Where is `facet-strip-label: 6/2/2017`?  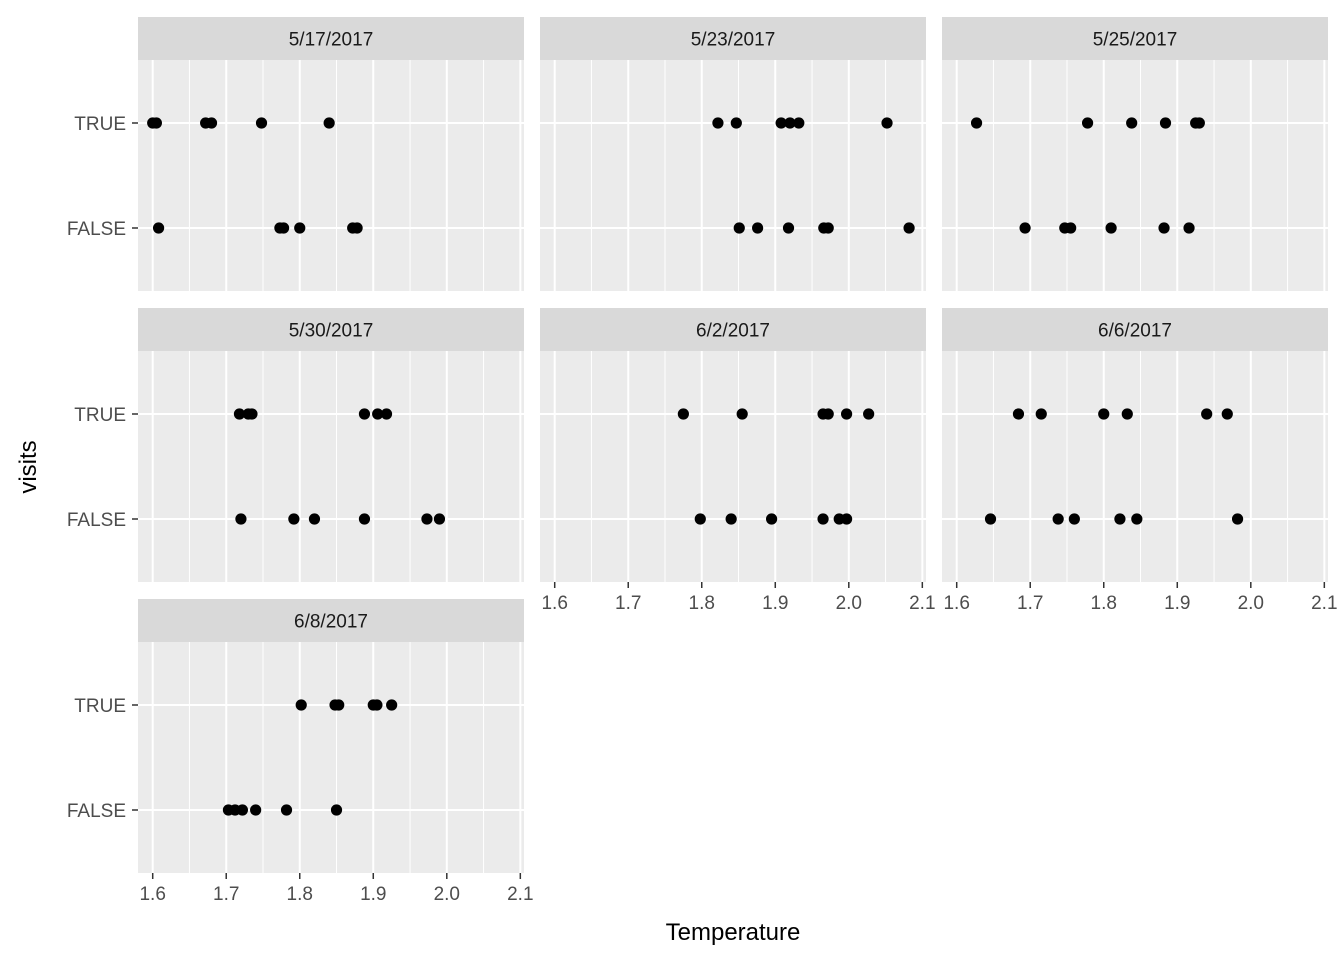
facet-strip-label: 6/2/2017 is located at coordinates (733, 331).